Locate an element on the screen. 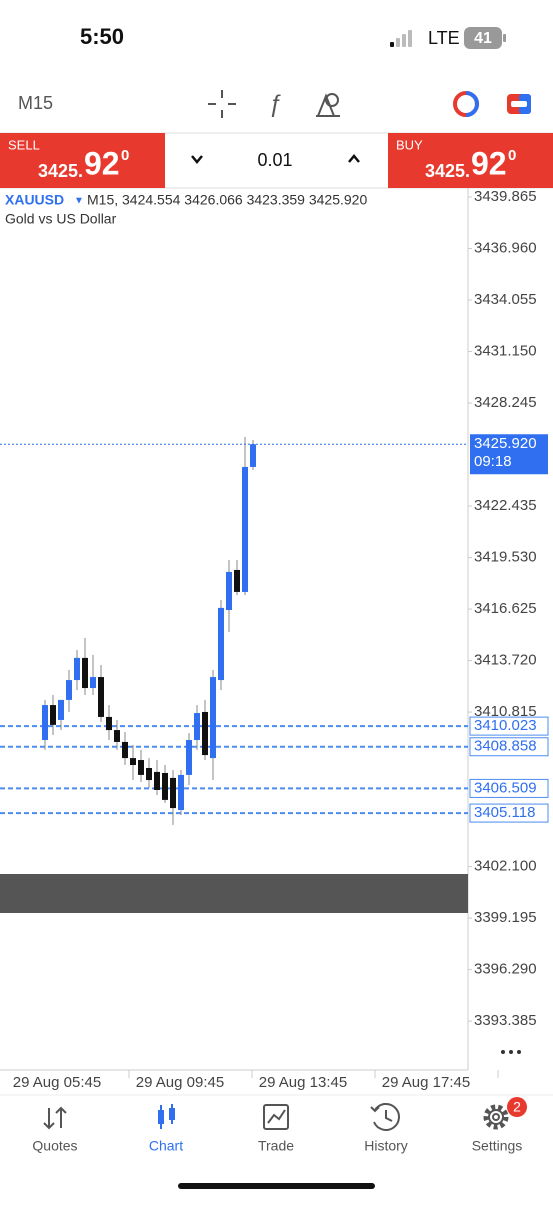 This screenshot has height=1205, width=553. y-tick-label: 3434.055 is located at coordinates (505, 299).